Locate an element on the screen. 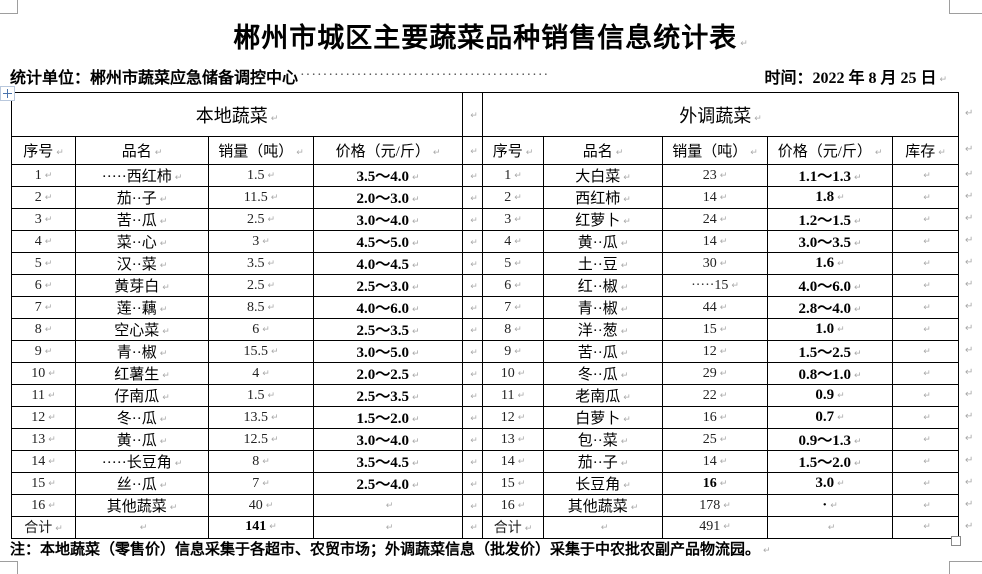  import-name-cell: 白萝卜 is located at coordinates (603, 417).